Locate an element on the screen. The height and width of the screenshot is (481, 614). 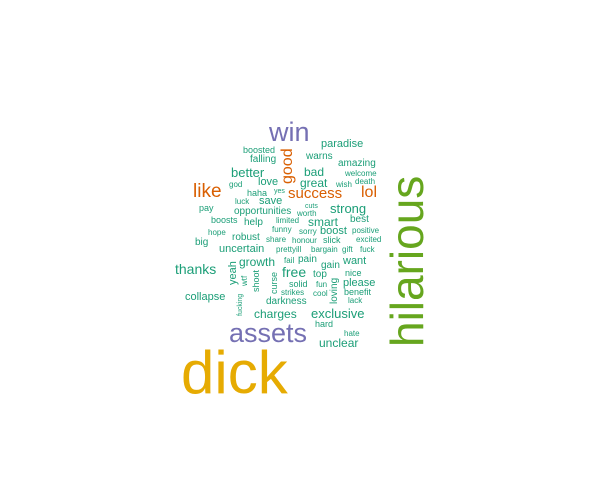
word-love: love is located at coordinates (268, 182).